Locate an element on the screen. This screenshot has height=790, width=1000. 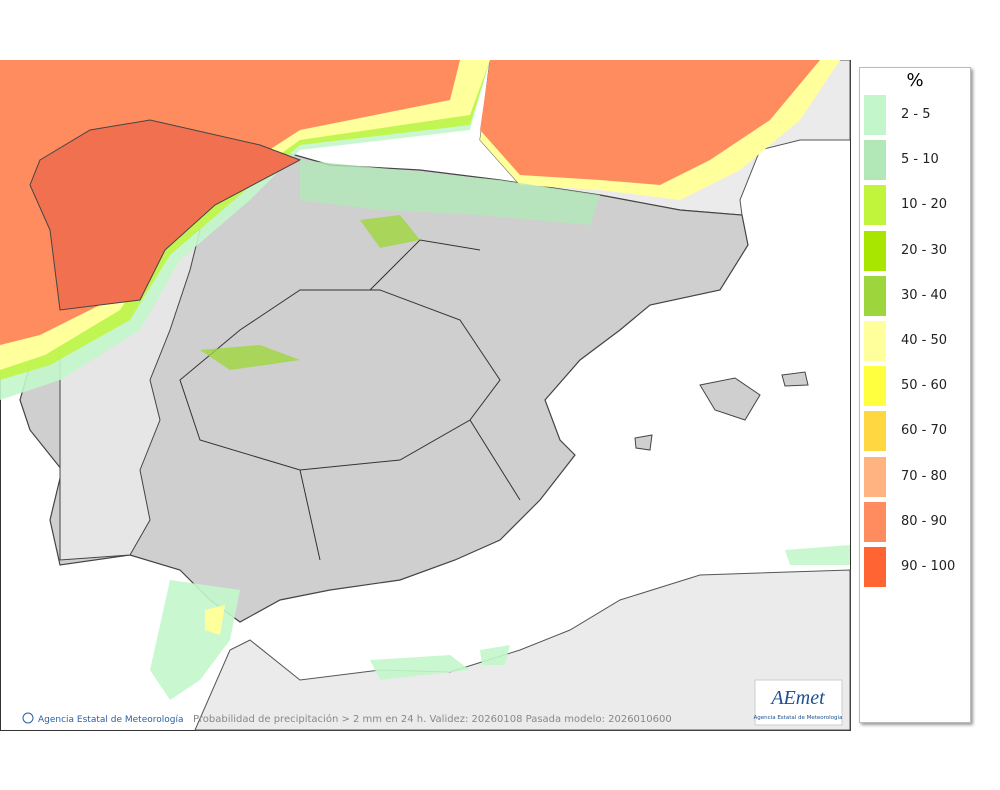
legend-label: 2 - 5 is located at coordinates (916, 114).